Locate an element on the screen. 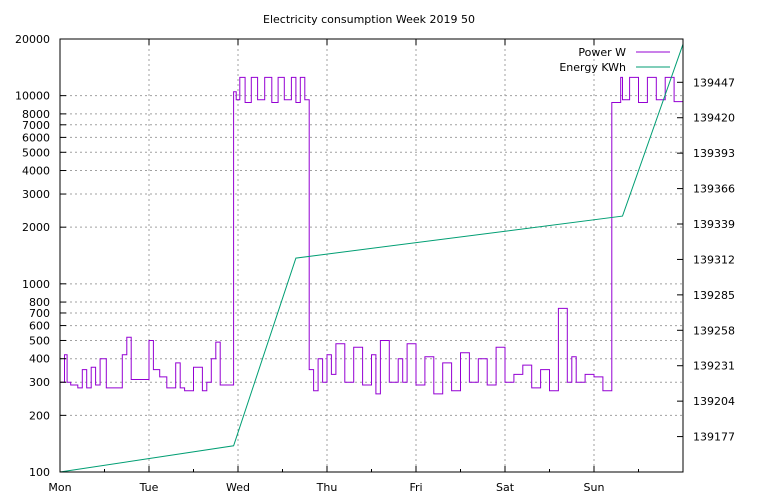 This screenshot has height=500, width=768. y-tick-label: 7000 is located at coordinates (36, 125).